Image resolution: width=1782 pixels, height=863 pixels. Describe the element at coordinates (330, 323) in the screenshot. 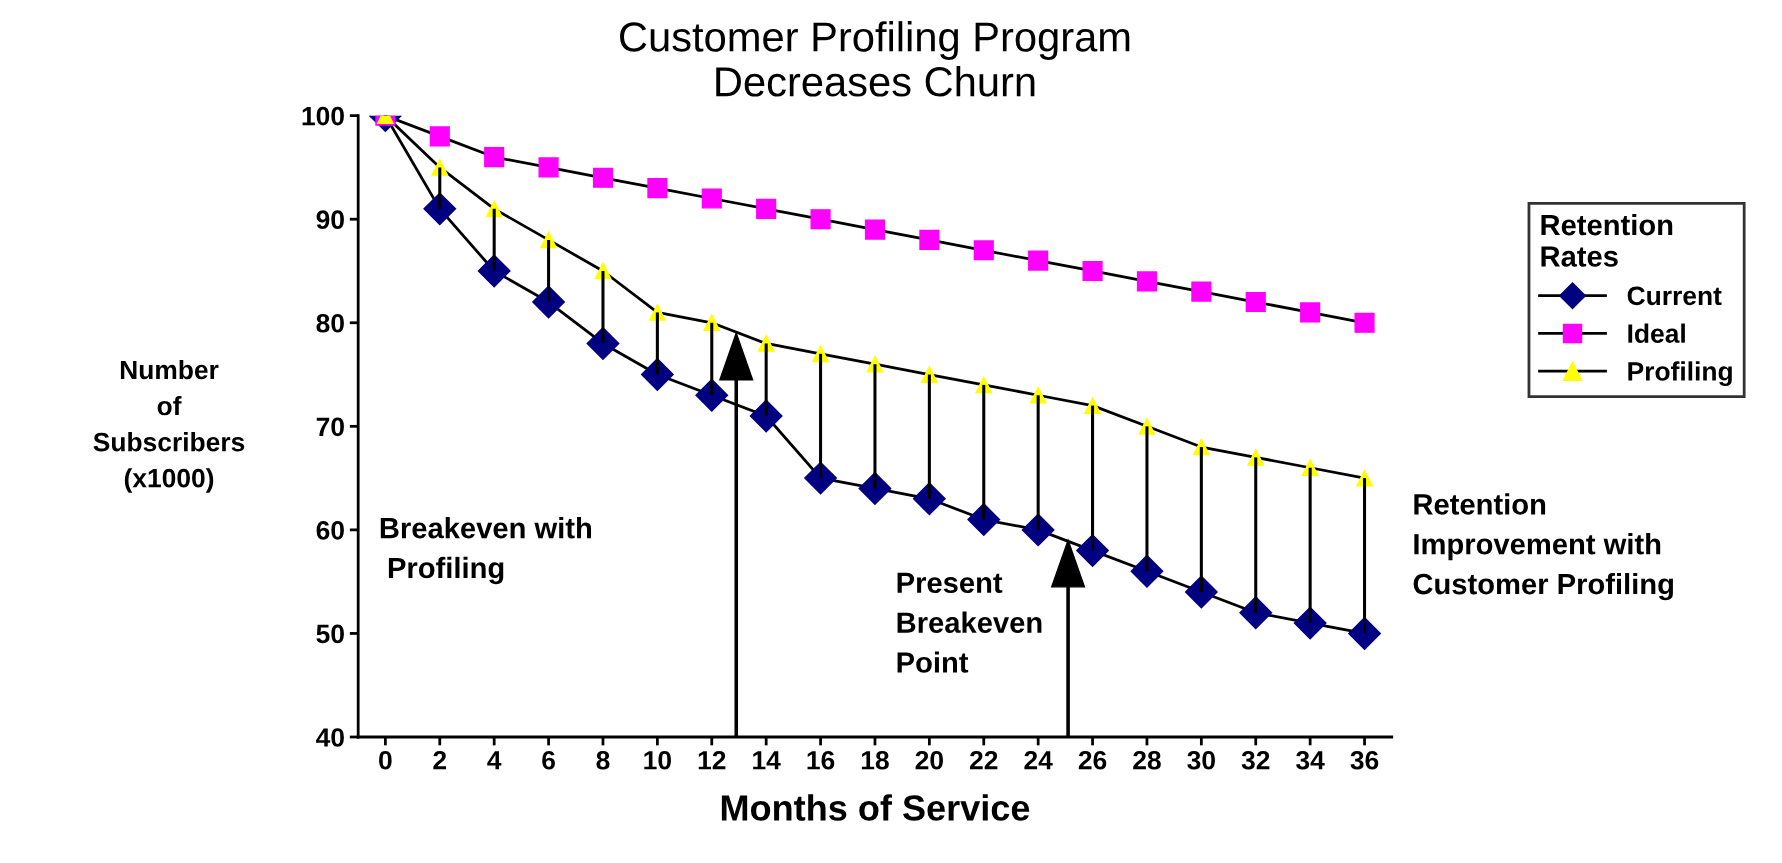

I see `y-tick-label: 80` at that location.